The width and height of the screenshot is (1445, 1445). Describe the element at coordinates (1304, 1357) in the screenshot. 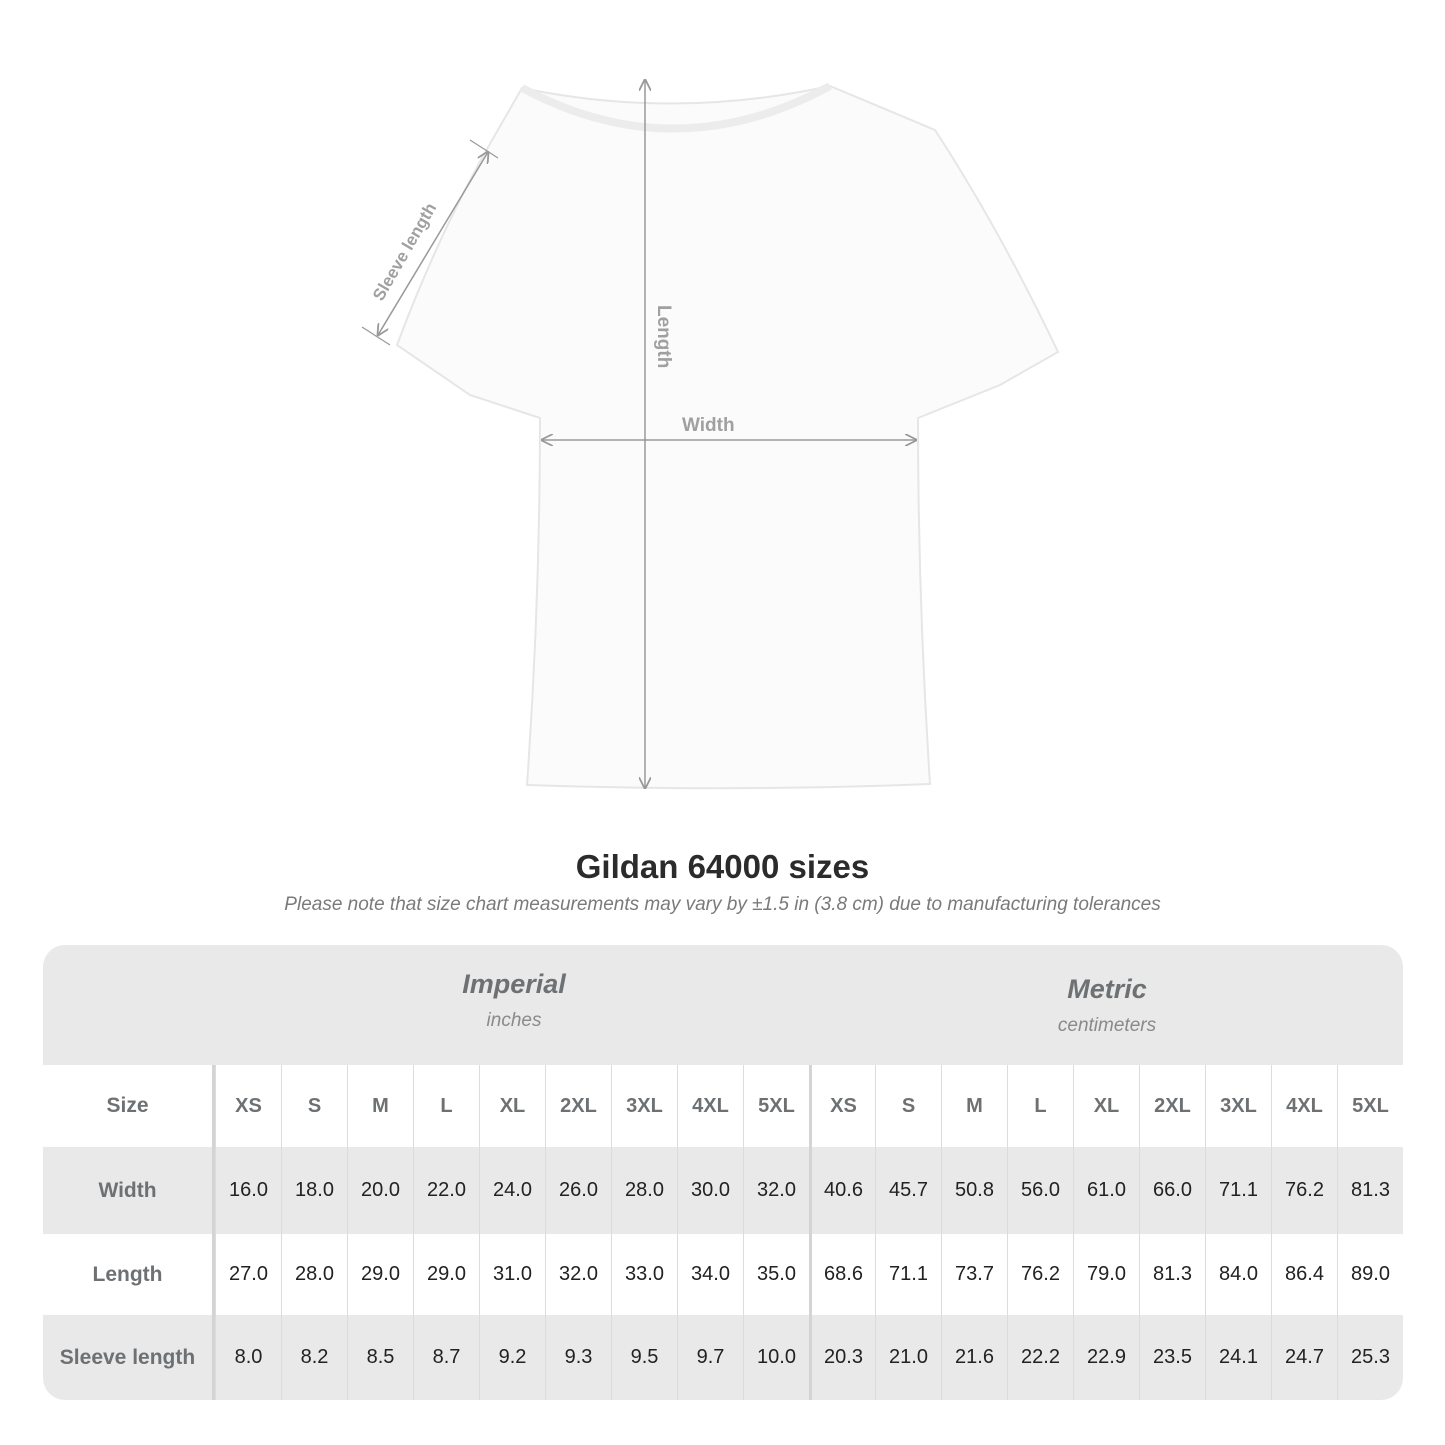

I see `metric-sleeve-cell: 24.7` at that location.